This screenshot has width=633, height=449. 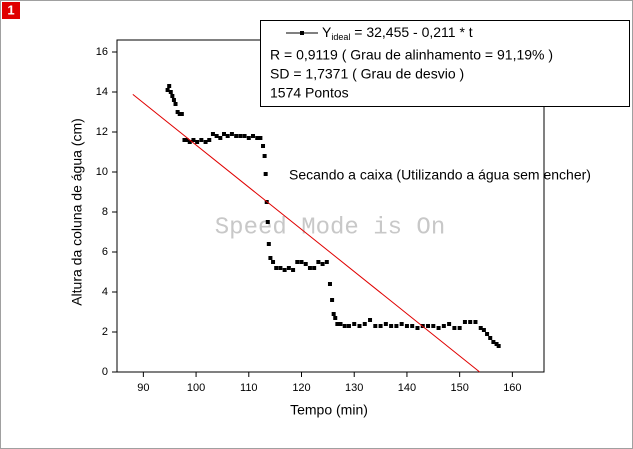 What do you see at coordinates (143, 388) in the screenshot?
I see `x-tick-label: 90` at bounding box center [143, 388].